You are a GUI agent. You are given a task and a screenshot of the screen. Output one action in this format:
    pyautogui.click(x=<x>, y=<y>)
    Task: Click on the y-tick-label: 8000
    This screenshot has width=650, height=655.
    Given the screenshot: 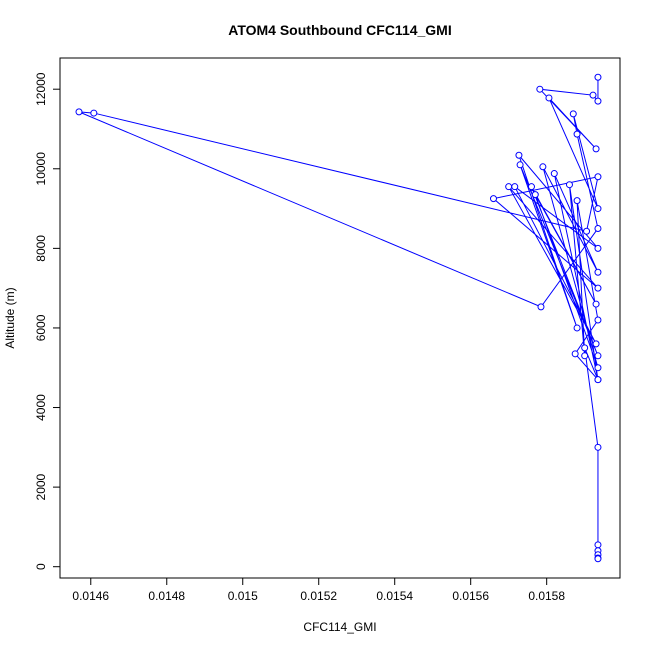 What is the action you would take?
    pyautogui.click(x=41, y=248)
    